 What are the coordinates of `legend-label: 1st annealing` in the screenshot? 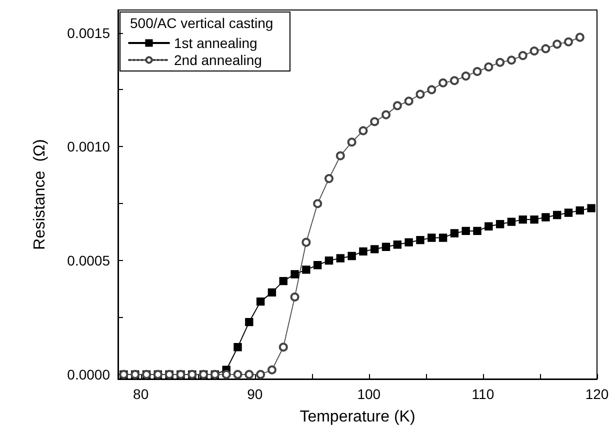 It's located at (216, 43).